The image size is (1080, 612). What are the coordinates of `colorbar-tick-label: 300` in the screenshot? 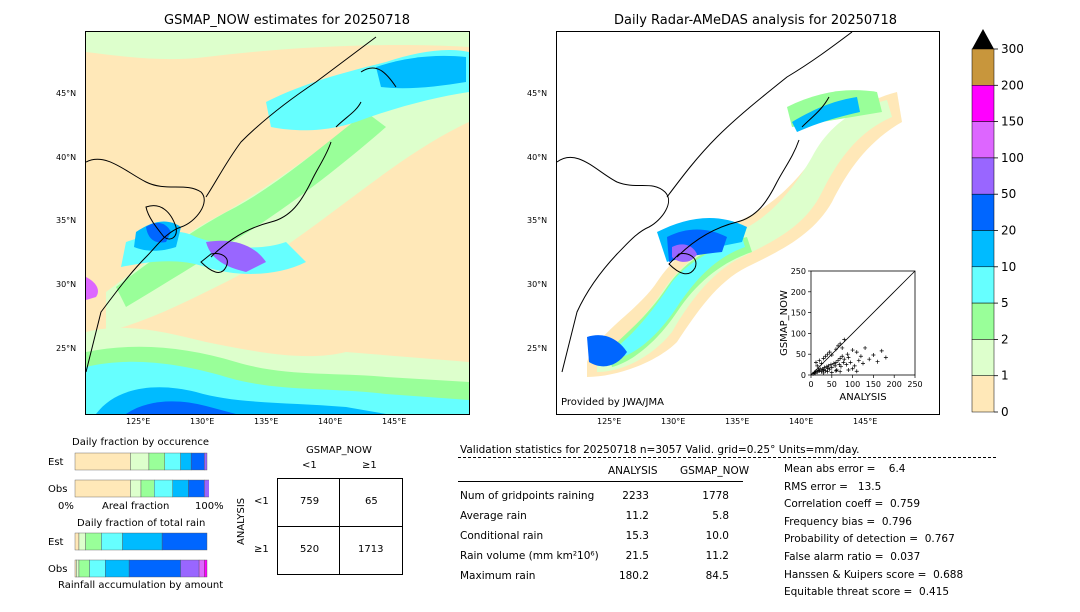 It's located at (1012, 49).